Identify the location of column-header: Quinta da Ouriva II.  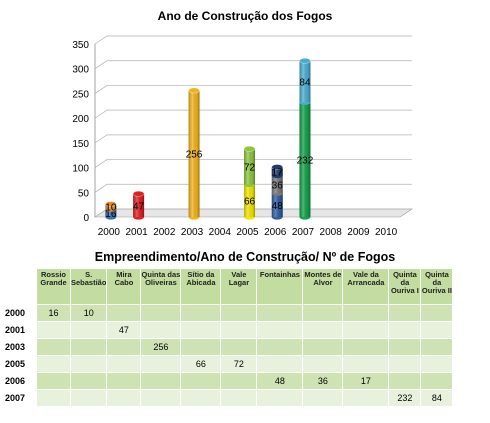
(437, 286).